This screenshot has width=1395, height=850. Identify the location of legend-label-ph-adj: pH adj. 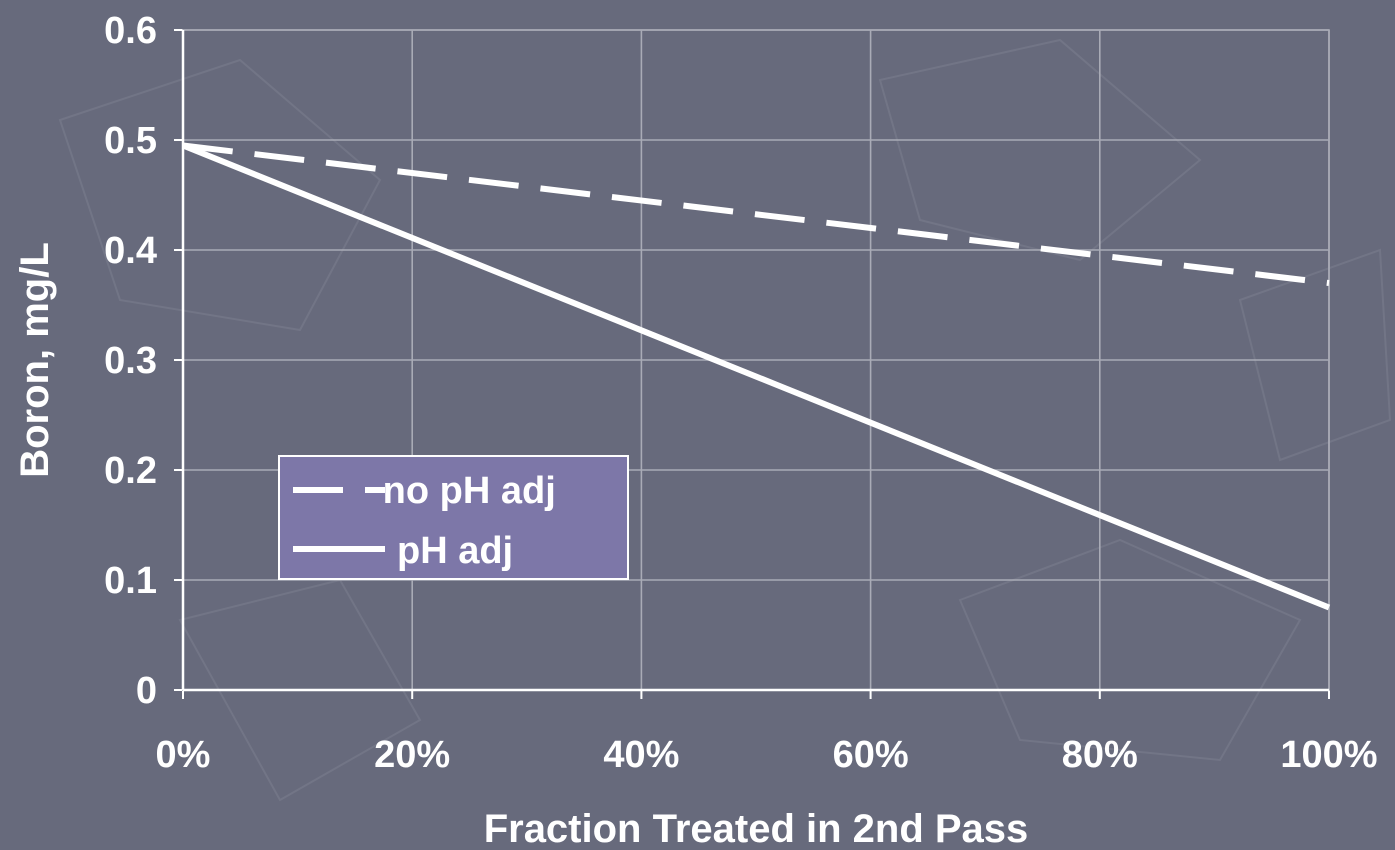
(455, 551).